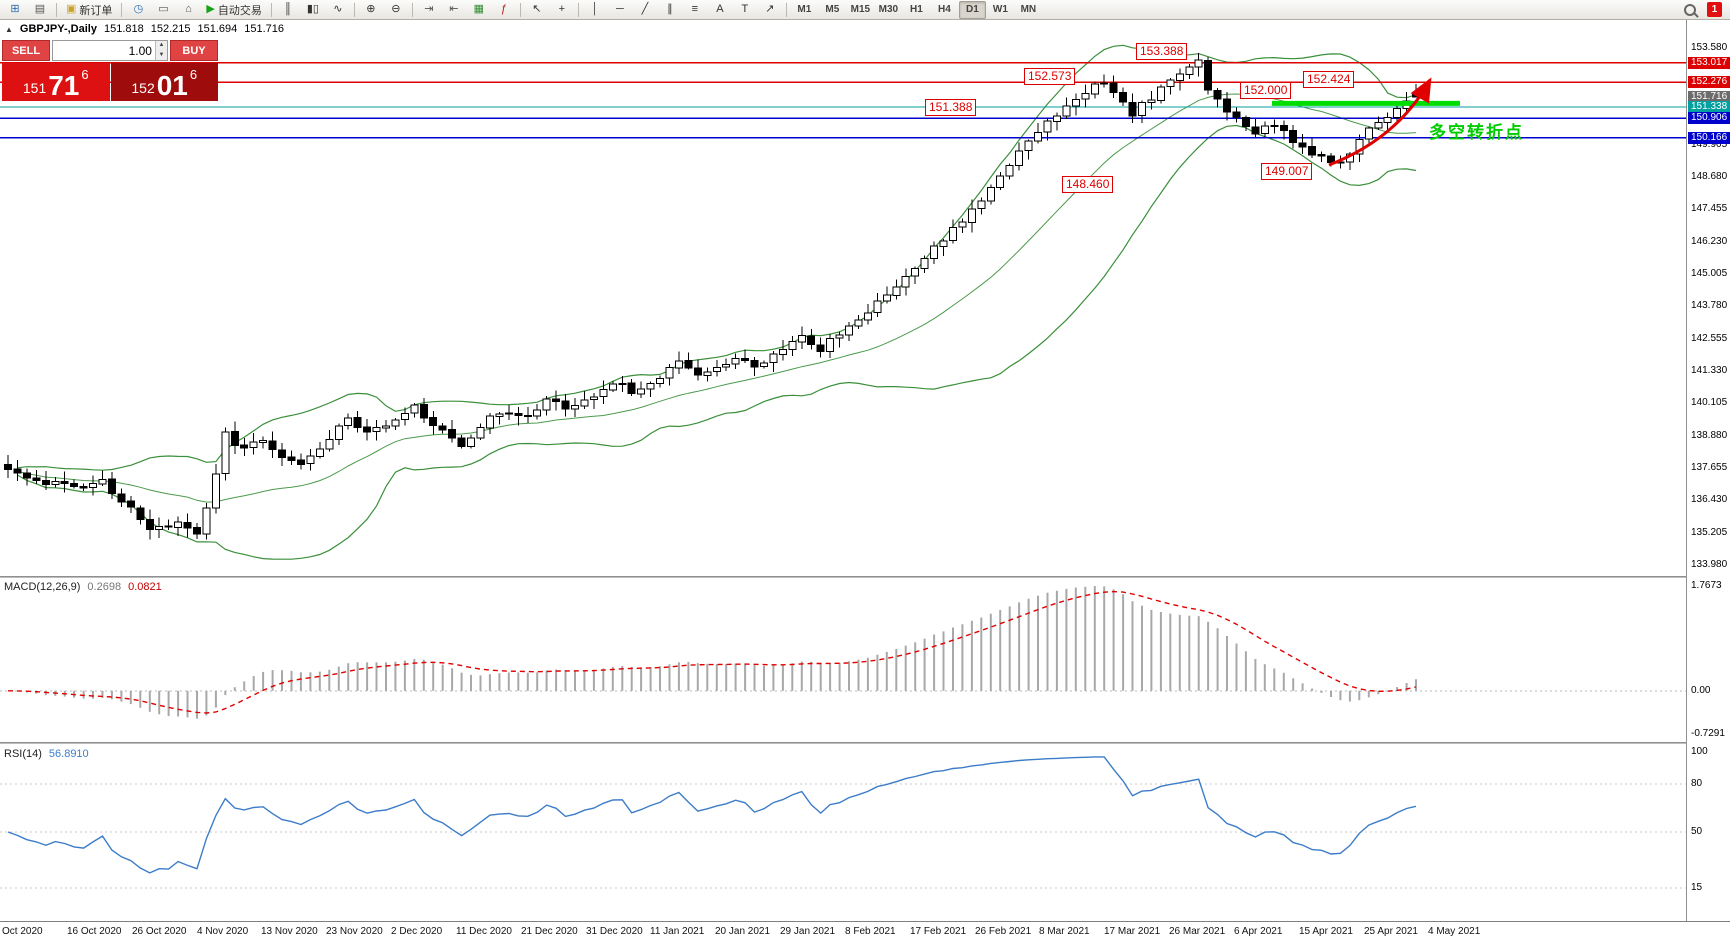 The width and height of the screenshot is (1730, 941). What do you see at coordinates (860, 9) in the screenshot?
I see `timeframe-m15-button: M15` at bounding box center [860, 9].